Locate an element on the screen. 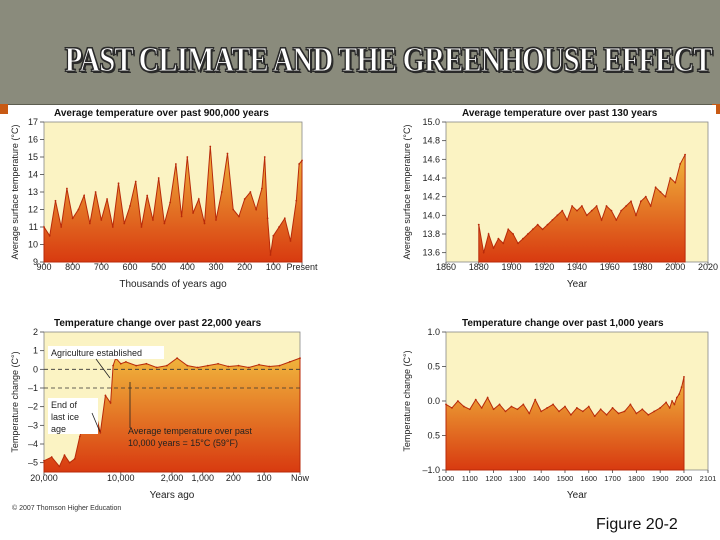 The height and width of the screenshot is (540, 720). slide-title: PAST CLIMATE AND THE GREENHOUSE EFFECT is located at coordinates (388, 60).